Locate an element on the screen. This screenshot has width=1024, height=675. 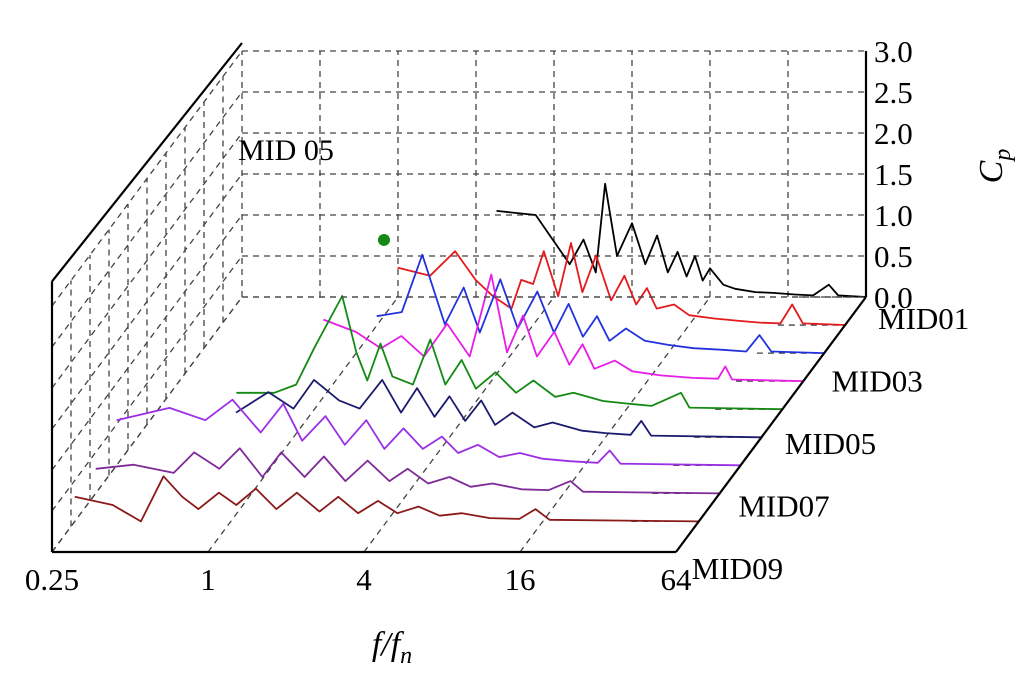
z-axis-label-sub: p is located at coordinates (1003, 156).